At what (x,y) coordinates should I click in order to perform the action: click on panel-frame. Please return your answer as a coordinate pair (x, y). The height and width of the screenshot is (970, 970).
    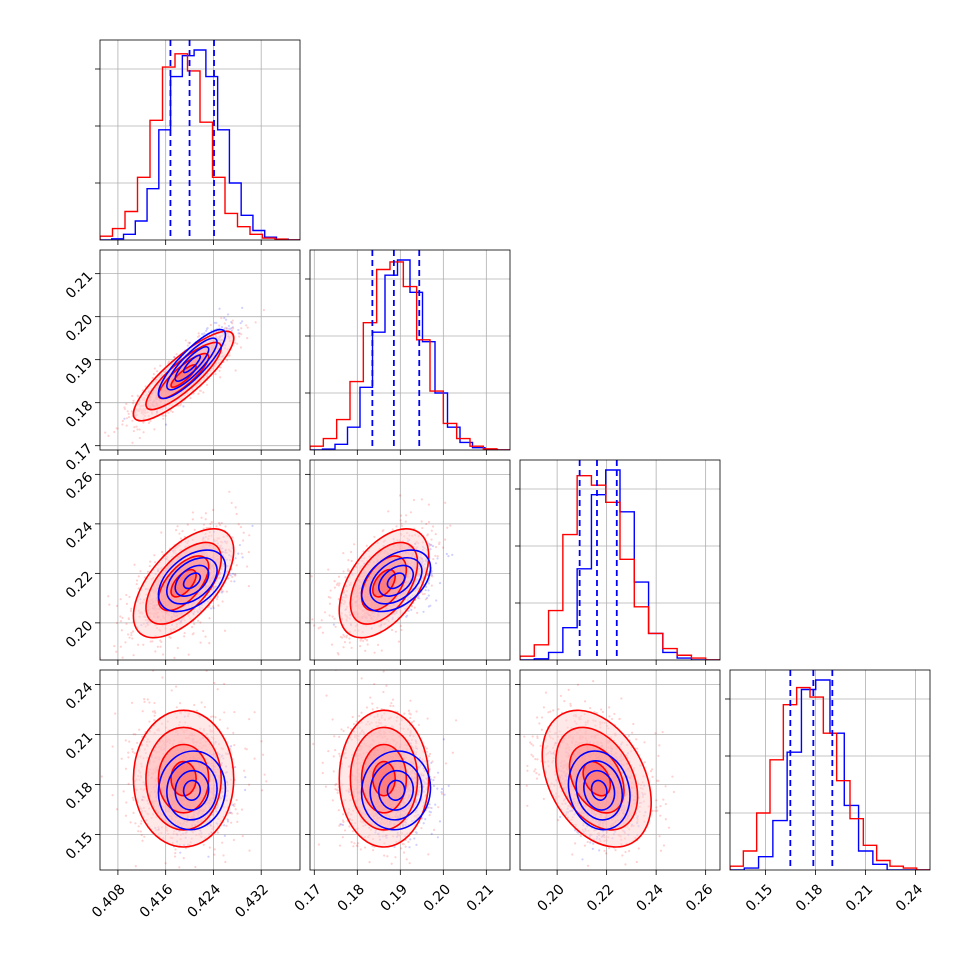
    Looking at the image, I should click on (410, 350).